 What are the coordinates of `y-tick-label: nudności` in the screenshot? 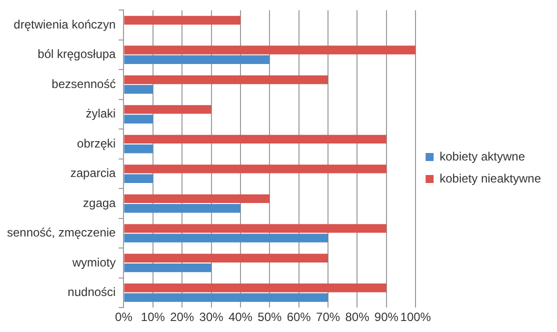 It's located at (92, 292).